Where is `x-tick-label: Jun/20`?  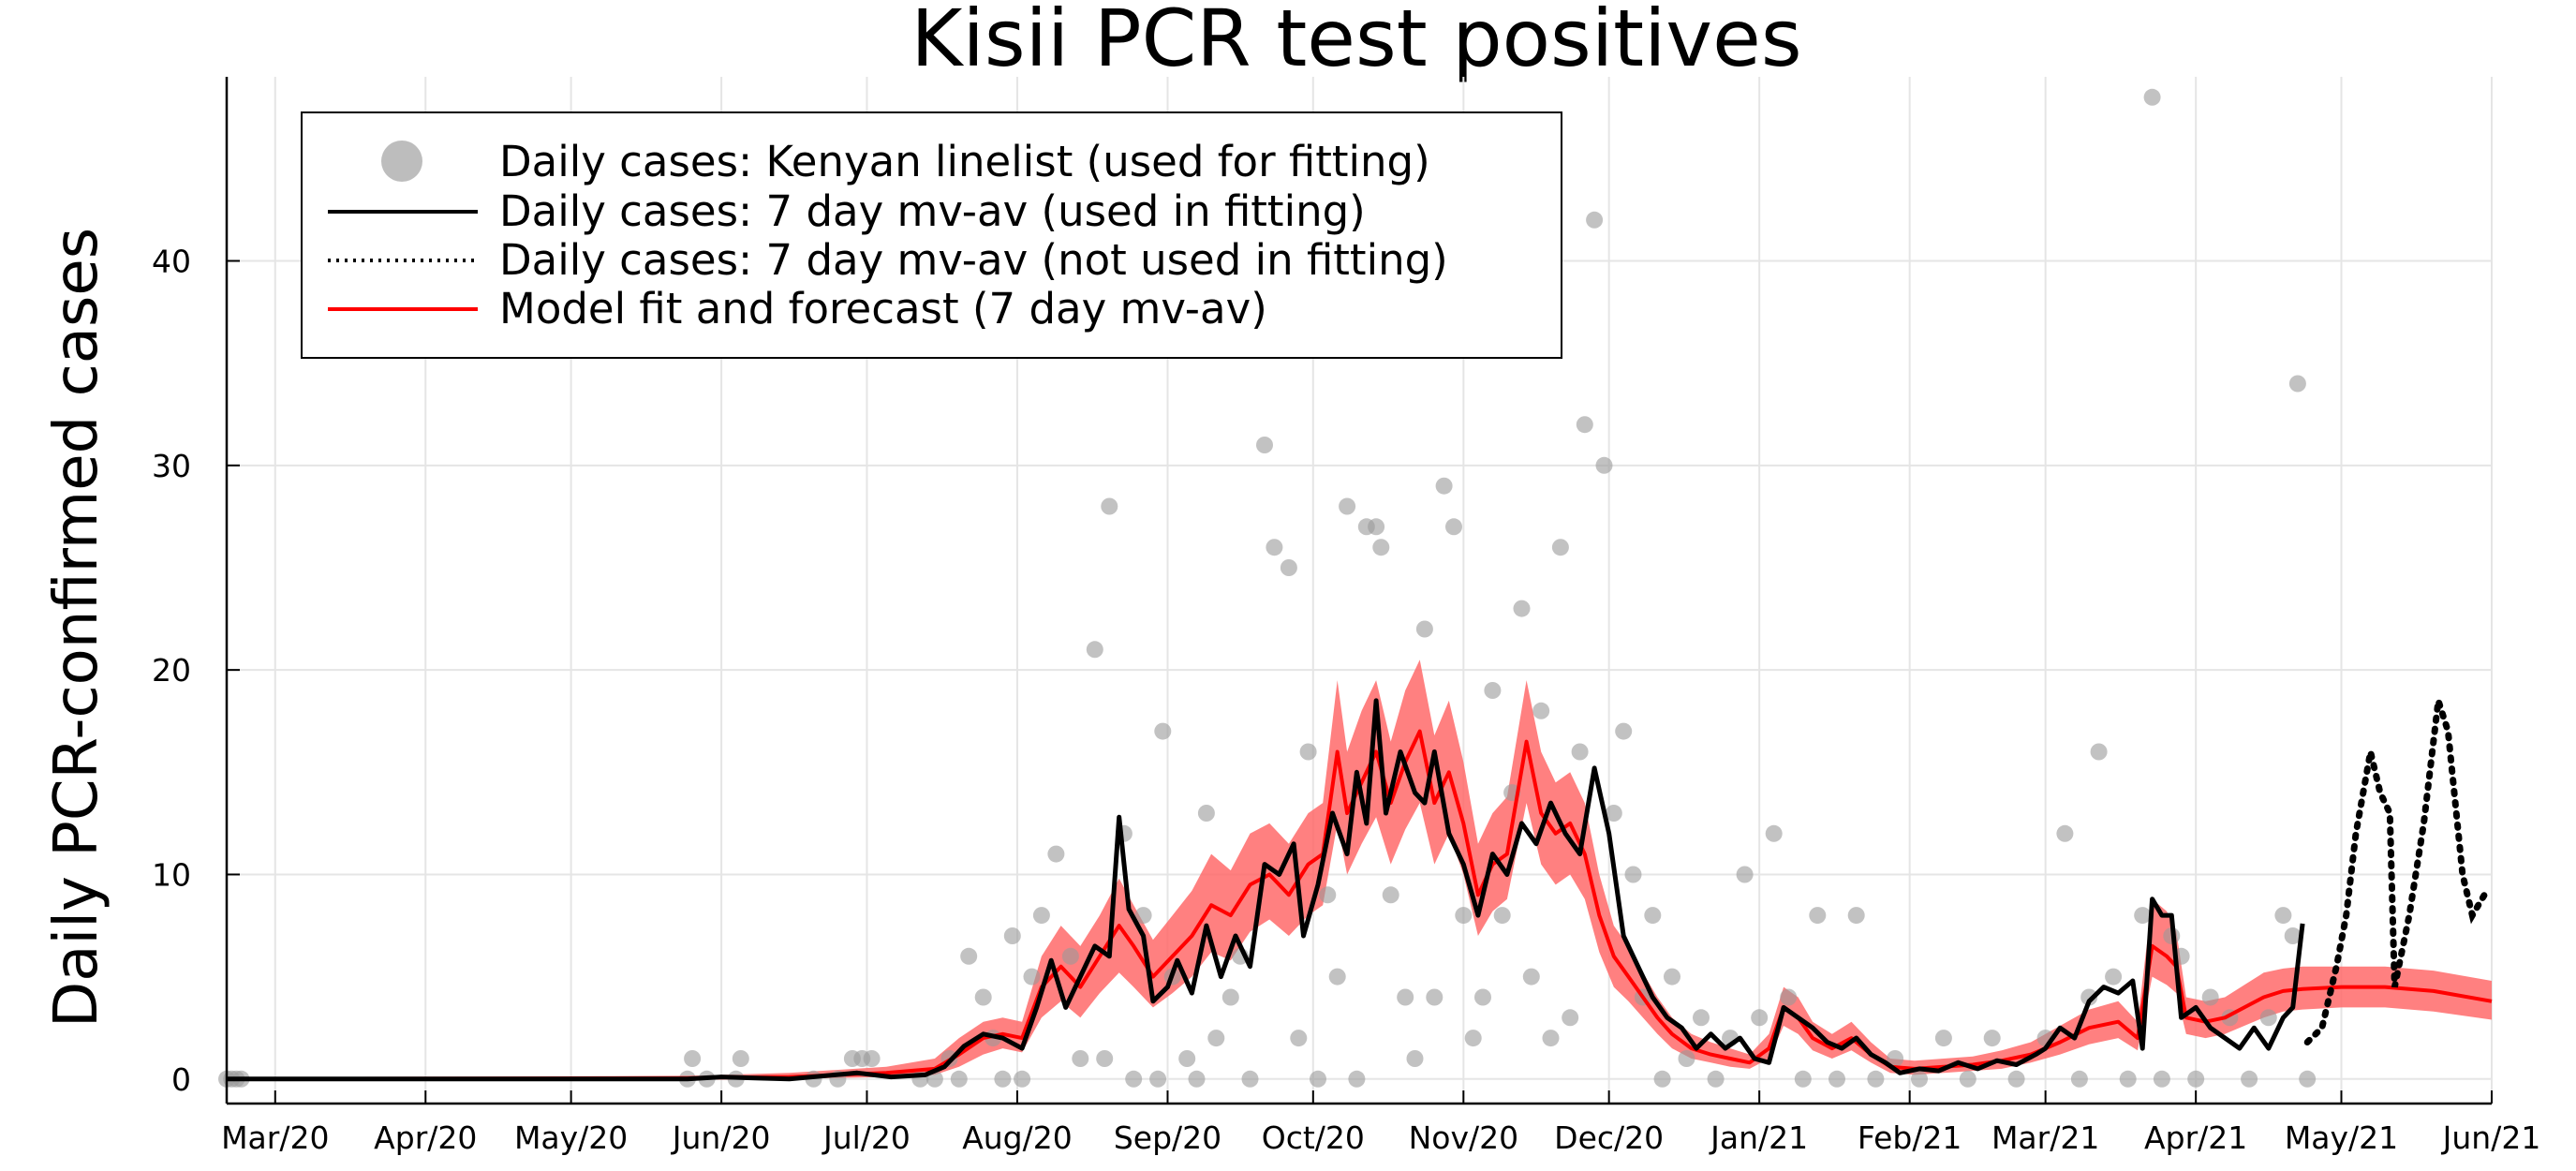
x-tick-label: Jun/20 is located at coordinates (721, 1137).